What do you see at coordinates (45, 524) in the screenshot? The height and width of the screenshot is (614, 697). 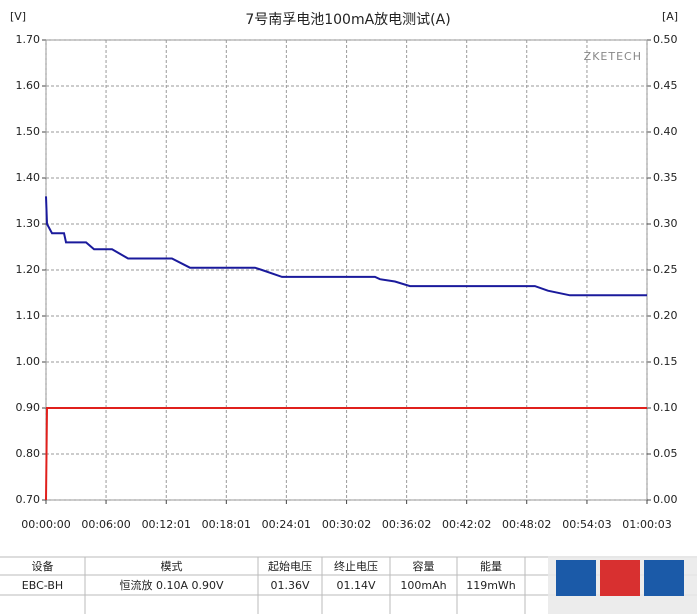 I see `x-tick-label: 00:00:00` at bounding box center [45, 524].